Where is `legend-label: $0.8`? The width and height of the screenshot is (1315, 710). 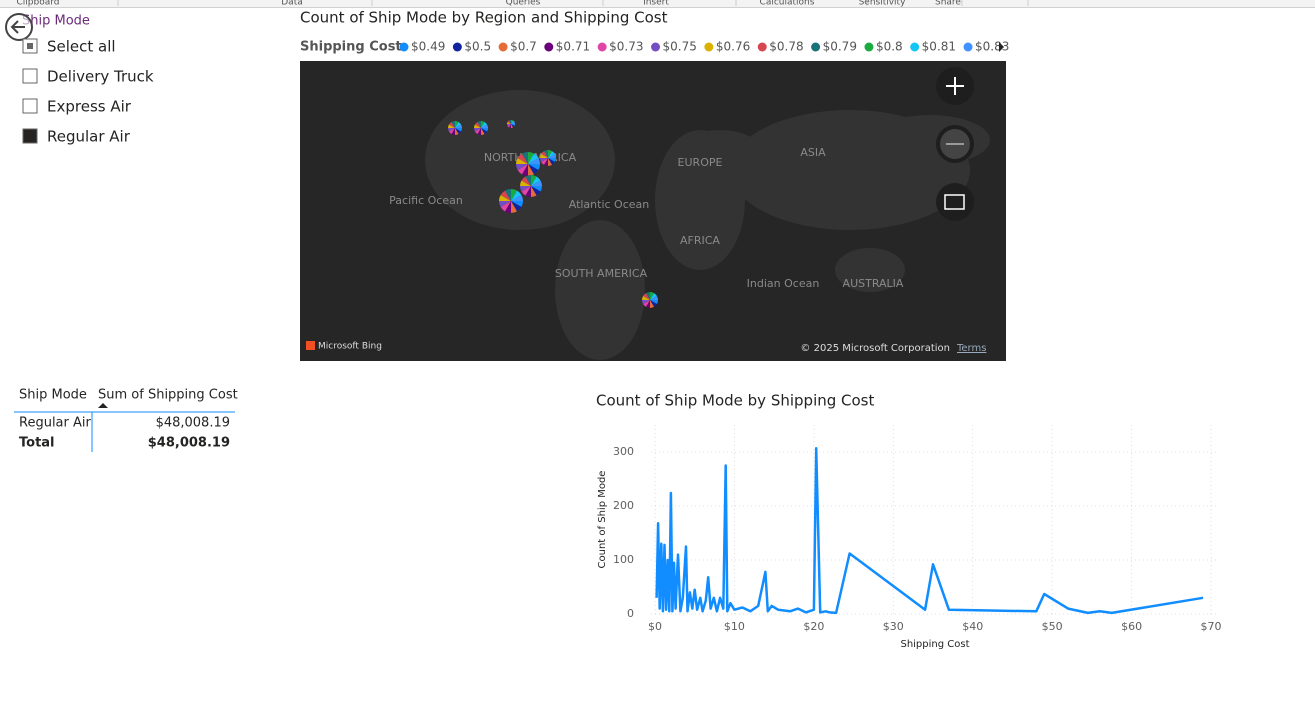 legend-label: $0.8 is located at coordinates (889, 47).